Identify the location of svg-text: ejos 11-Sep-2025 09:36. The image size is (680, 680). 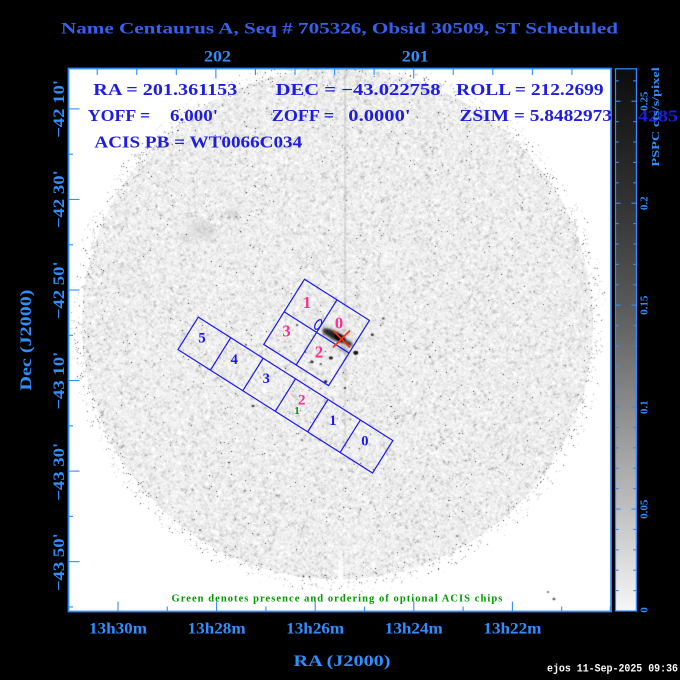
(612, 670).